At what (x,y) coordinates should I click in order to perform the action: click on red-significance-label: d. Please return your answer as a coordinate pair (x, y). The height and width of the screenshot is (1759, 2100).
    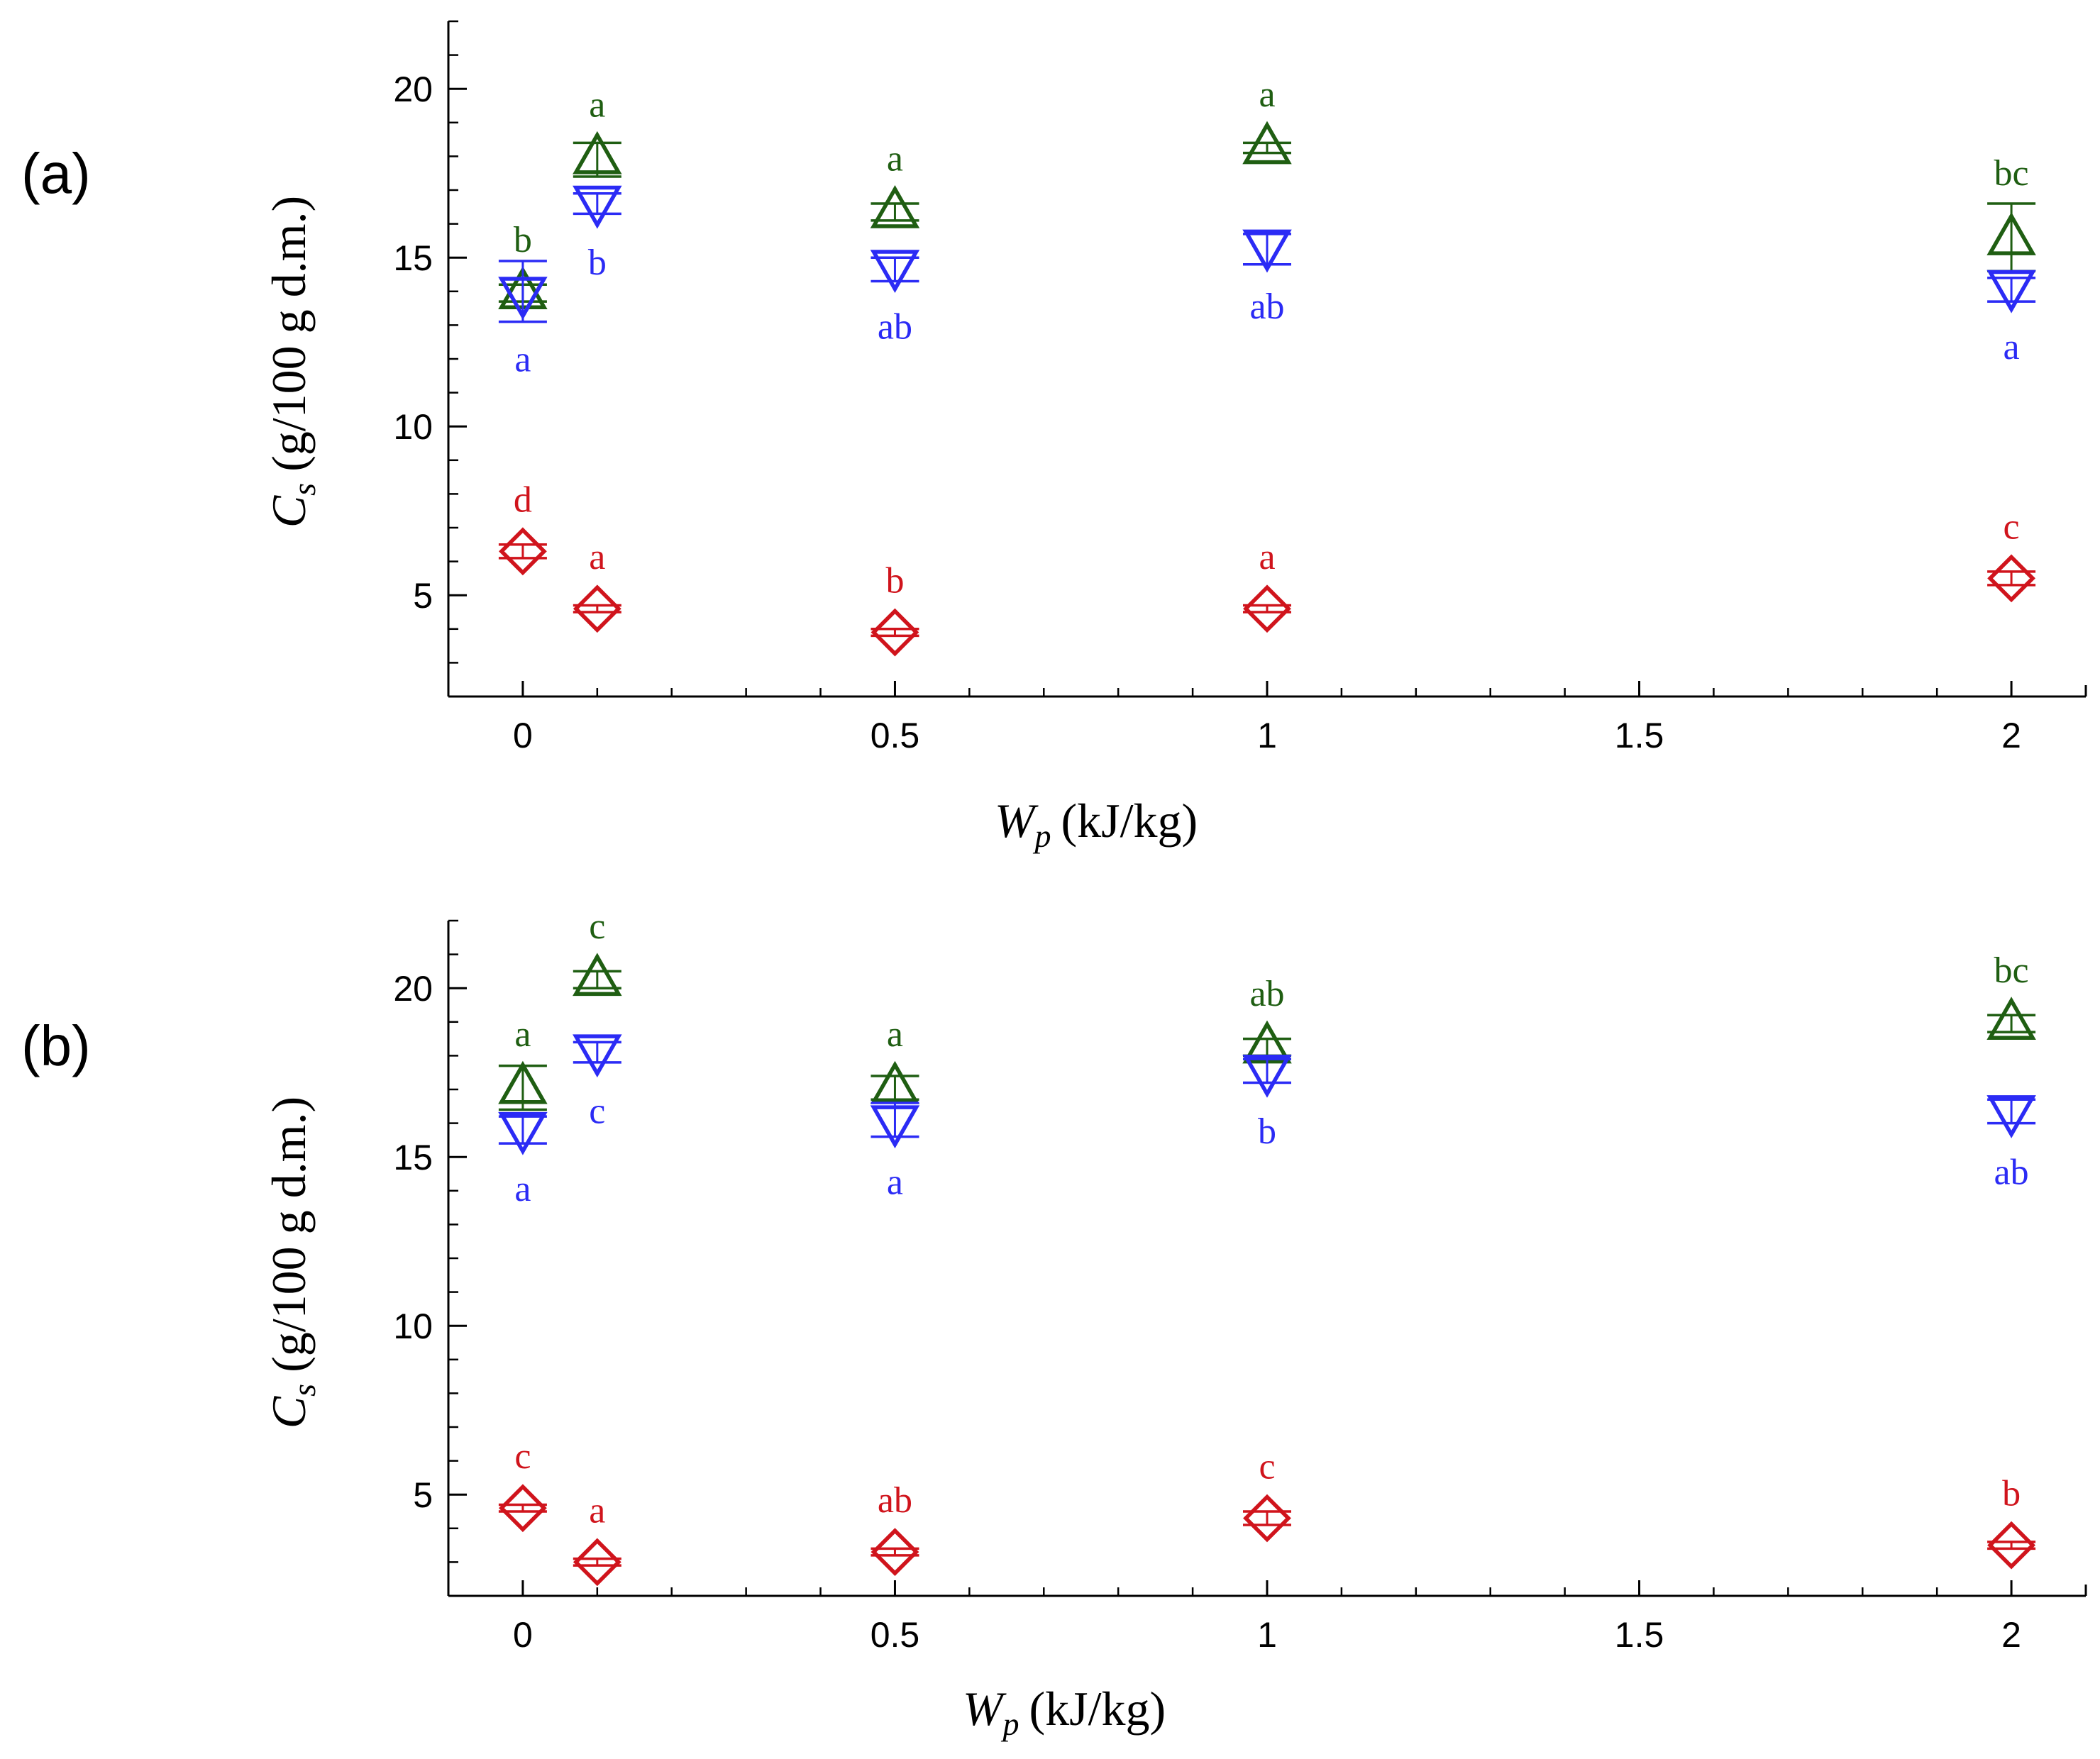
    Looking at the image, I should click on (523, 499).